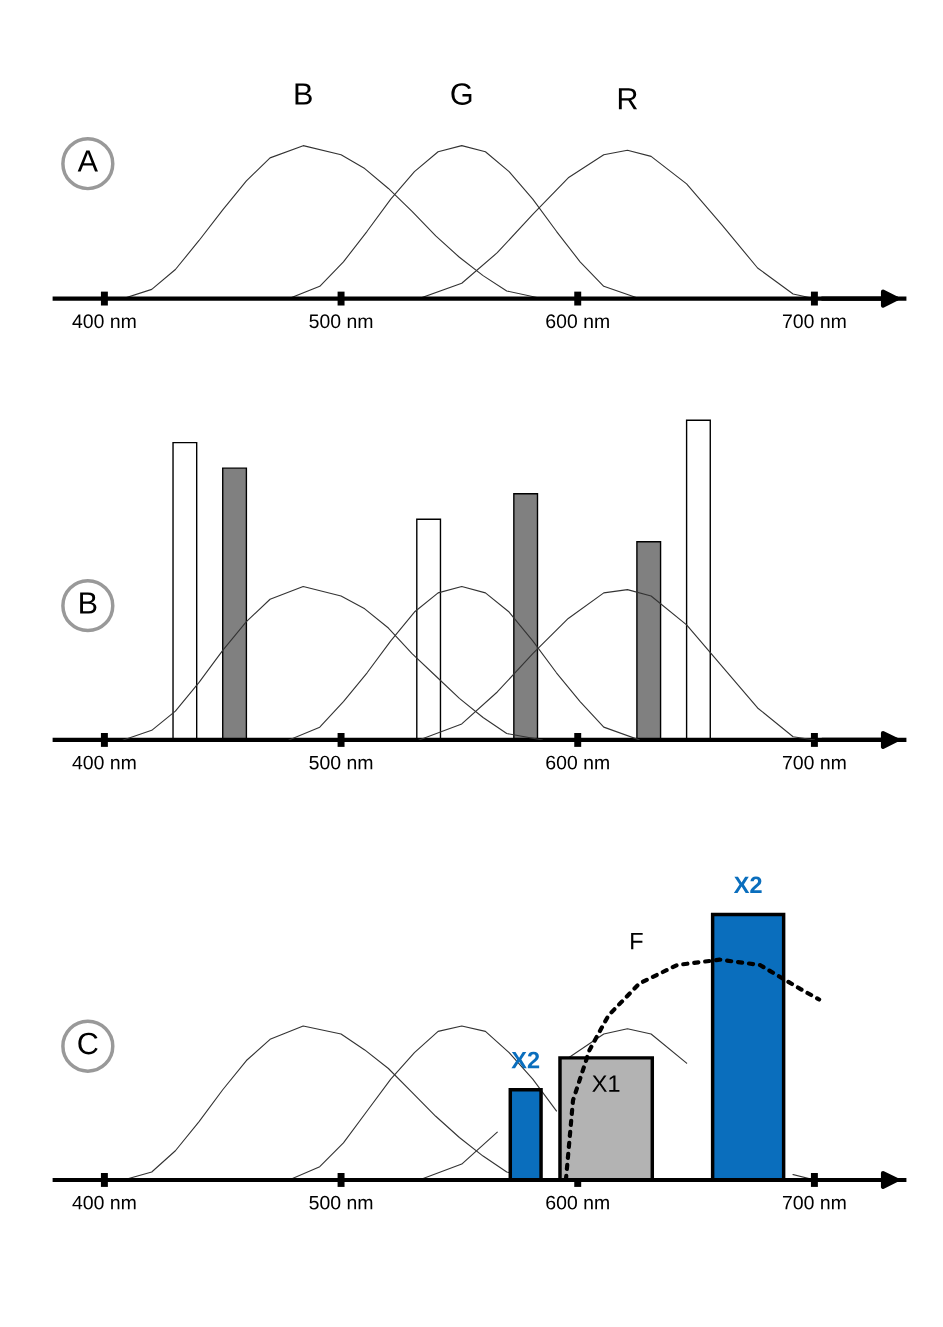  Describe the element at coordinates (747, 884) in the screenshot. I see `annotation: X2` at that location.